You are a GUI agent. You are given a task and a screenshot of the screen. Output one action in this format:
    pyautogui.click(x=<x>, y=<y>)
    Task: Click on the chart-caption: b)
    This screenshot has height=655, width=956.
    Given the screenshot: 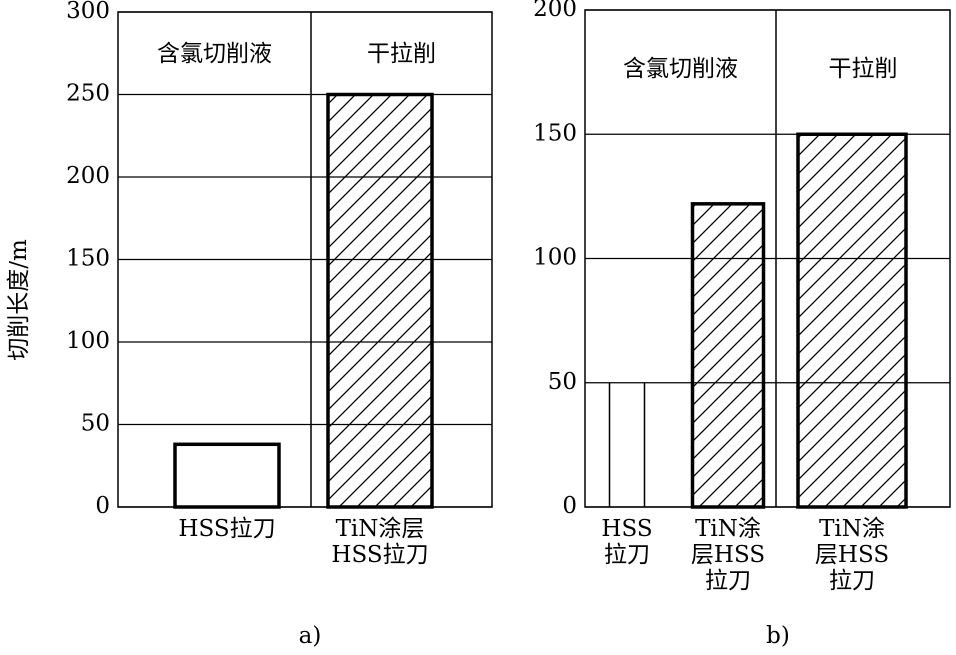 What is the action you would take?
    pyautogui.click(x=778, y=636)
    